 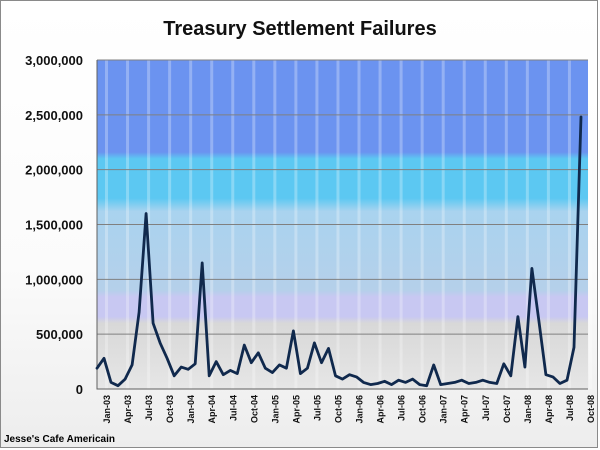 What do you see at coordinates (486, 408) in the screenshot?
I see `x-tick-label: Jul-07` at bounding box center [486, 408].